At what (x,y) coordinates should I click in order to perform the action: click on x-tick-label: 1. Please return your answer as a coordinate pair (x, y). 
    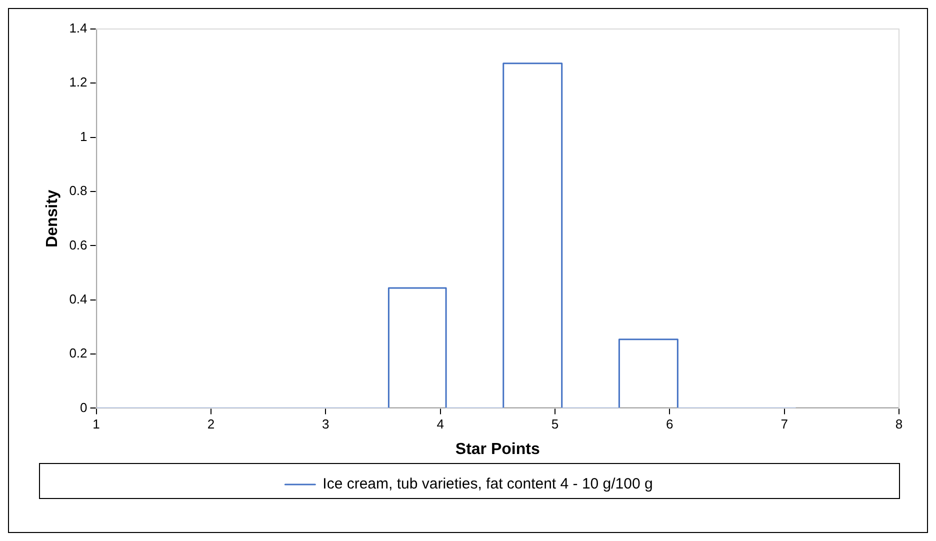
    Looking at the image, I should click on (96, 424).